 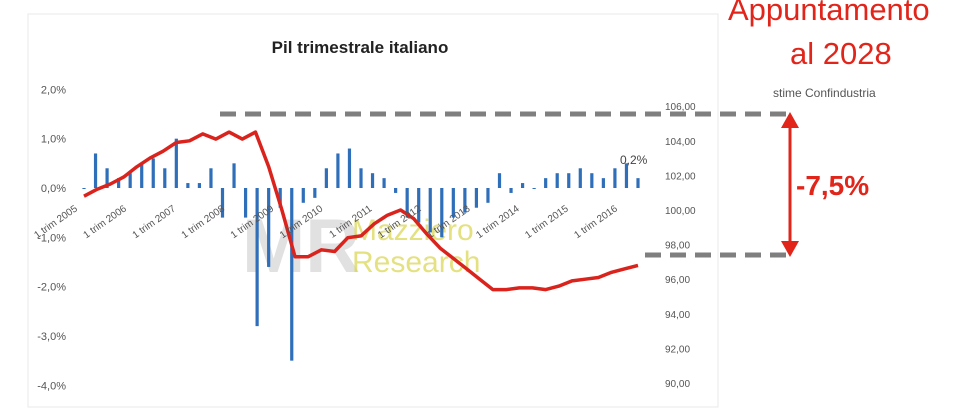 I want to click on right-tick-label: 104,00, so click(x=680, y=142).